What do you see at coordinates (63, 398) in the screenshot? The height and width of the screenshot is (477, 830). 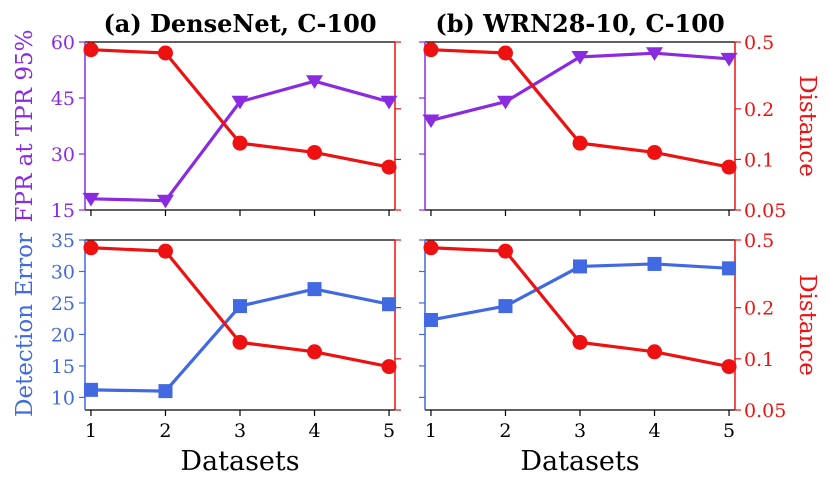 I see `left-tick-label: 10` at bounding box center [63, 398].